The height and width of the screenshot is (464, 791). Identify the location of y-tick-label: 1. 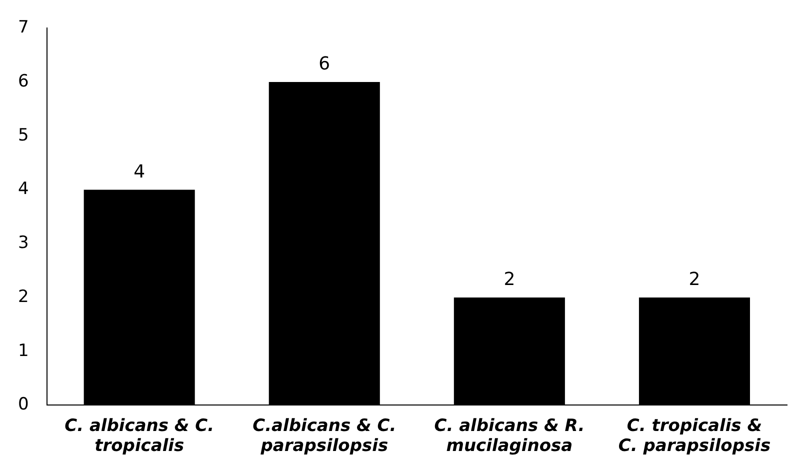
(23, 350).